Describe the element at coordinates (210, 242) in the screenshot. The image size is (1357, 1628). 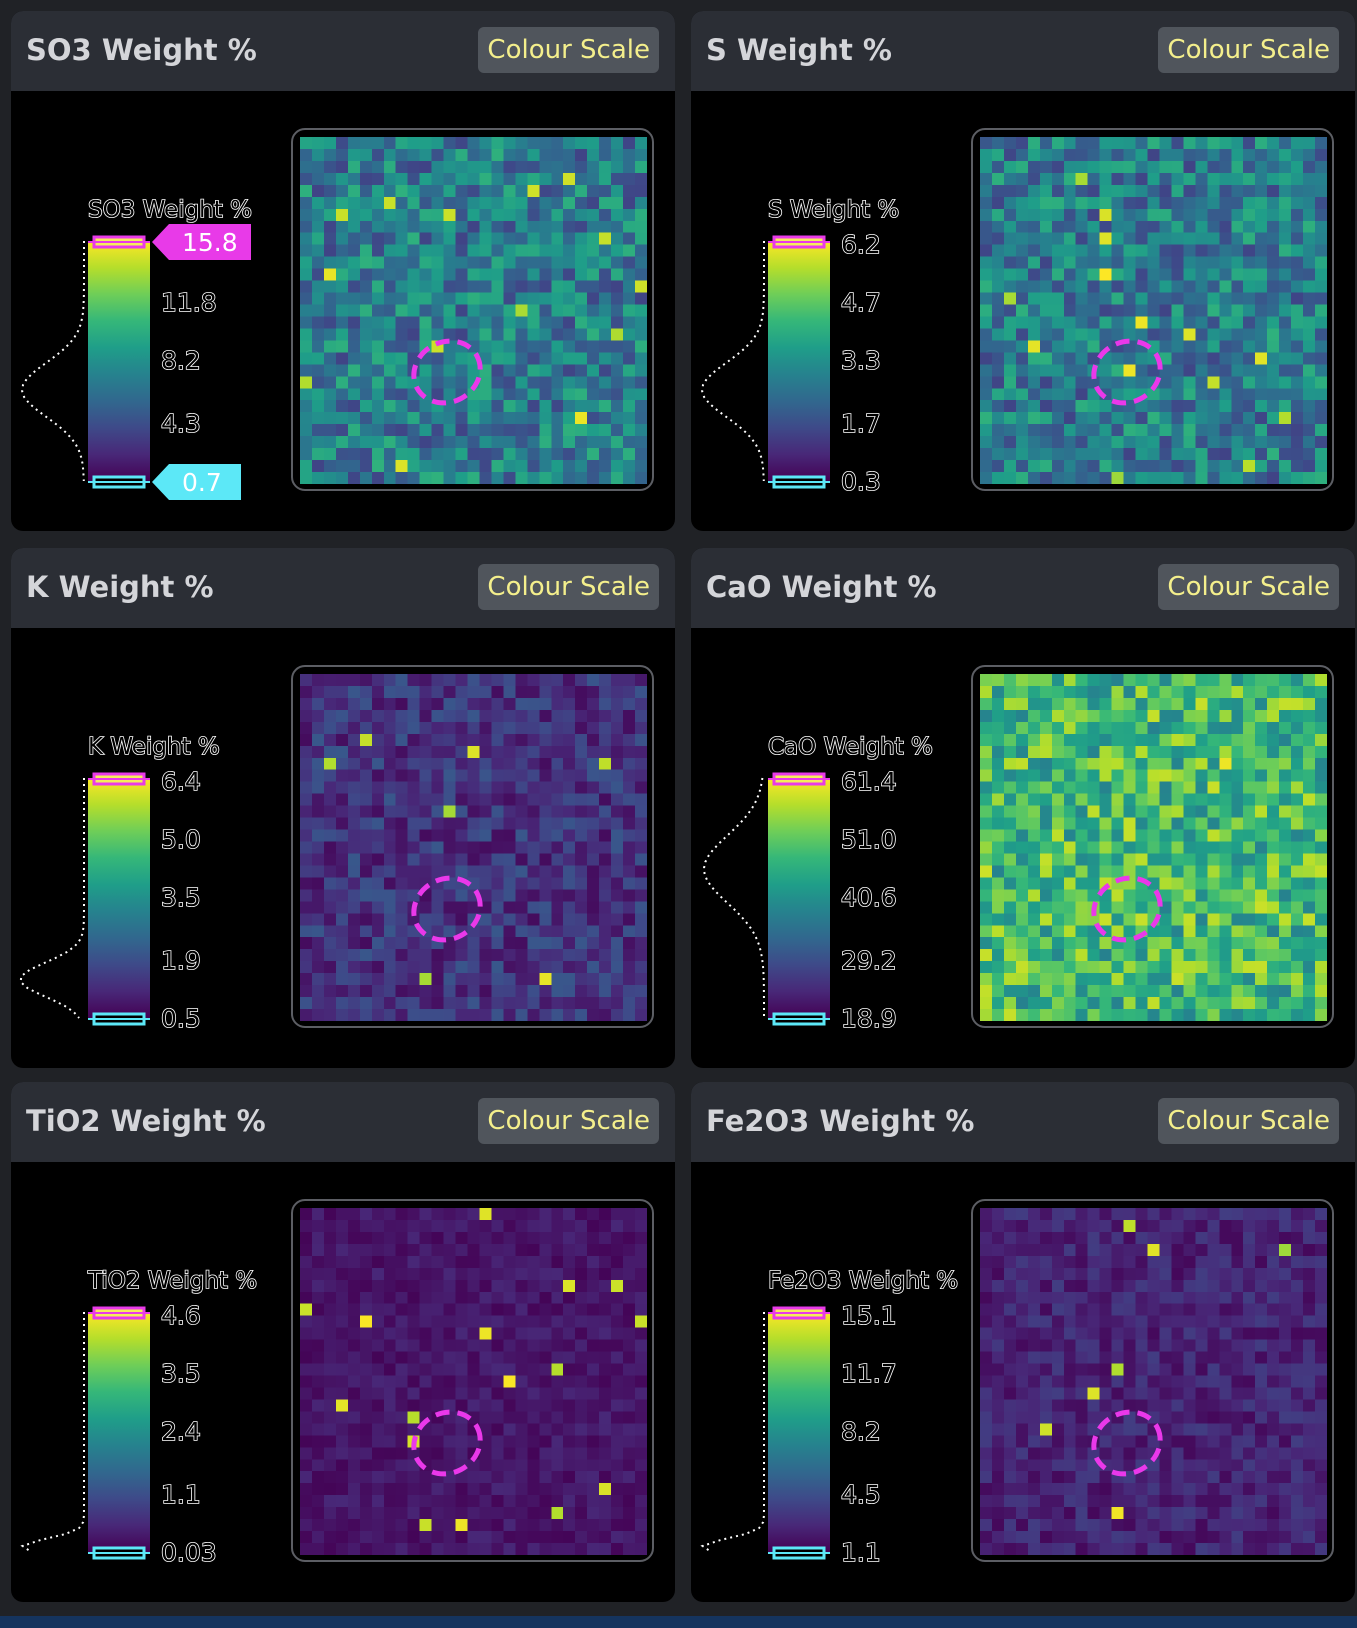
I see `max-value-label: 15.8` at that location.